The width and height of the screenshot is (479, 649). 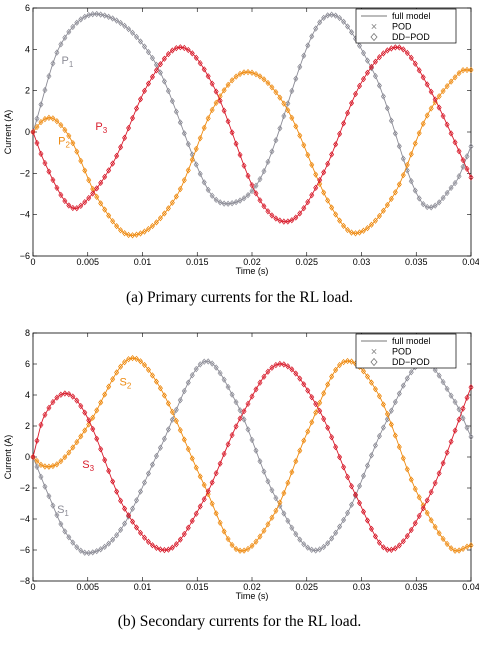 I want to click on secondary-xtick-label: 0.035, so click(x=416, y=587).